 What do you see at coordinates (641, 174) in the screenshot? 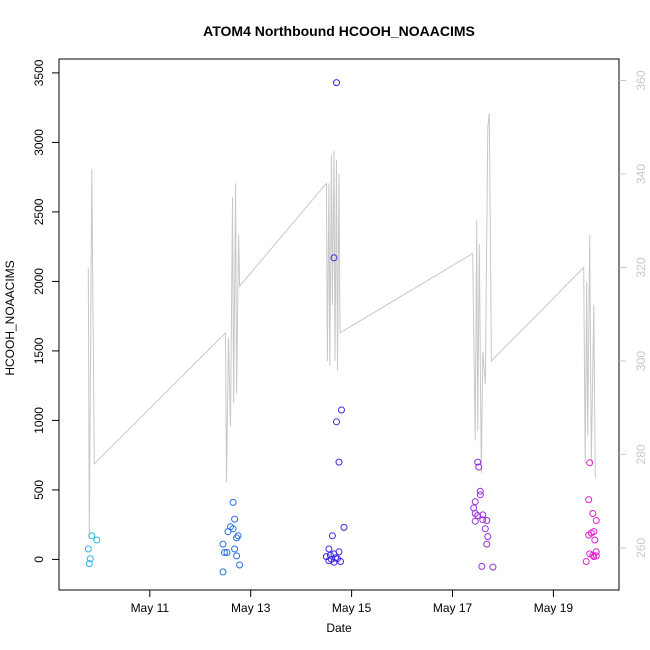
I see `y-right-tick-label: 340` at bounding box center [641, 174].